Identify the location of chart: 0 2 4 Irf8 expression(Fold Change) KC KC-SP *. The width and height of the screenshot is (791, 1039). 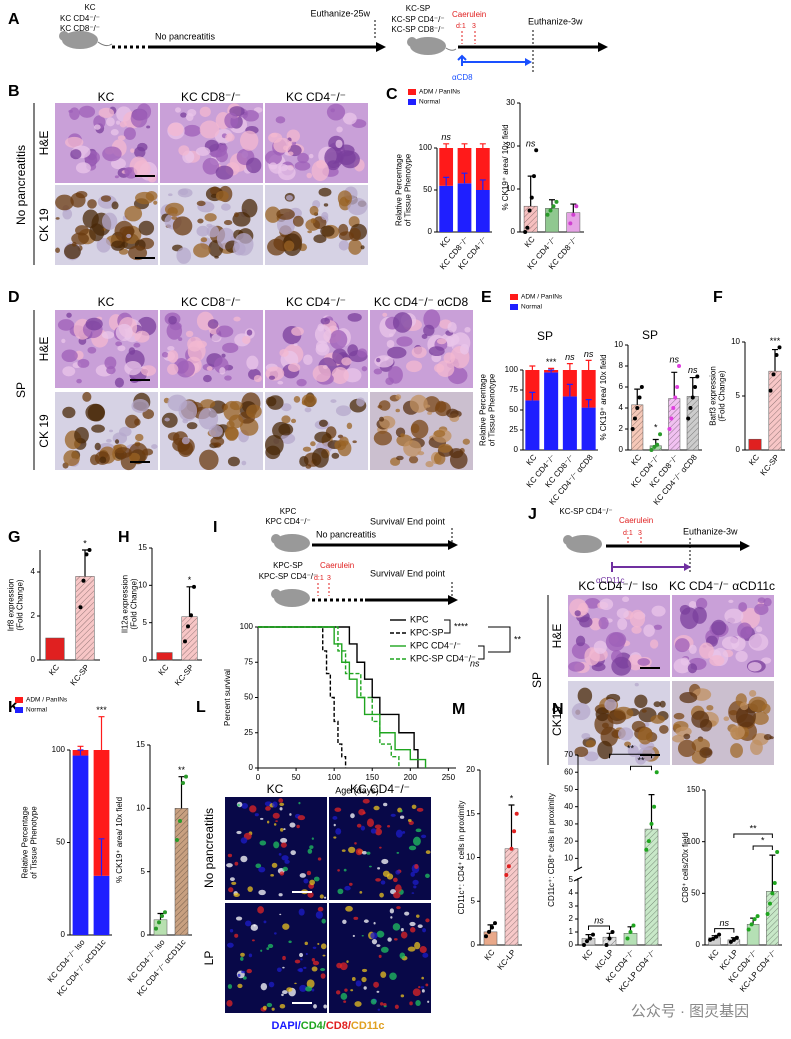
(53, 612).